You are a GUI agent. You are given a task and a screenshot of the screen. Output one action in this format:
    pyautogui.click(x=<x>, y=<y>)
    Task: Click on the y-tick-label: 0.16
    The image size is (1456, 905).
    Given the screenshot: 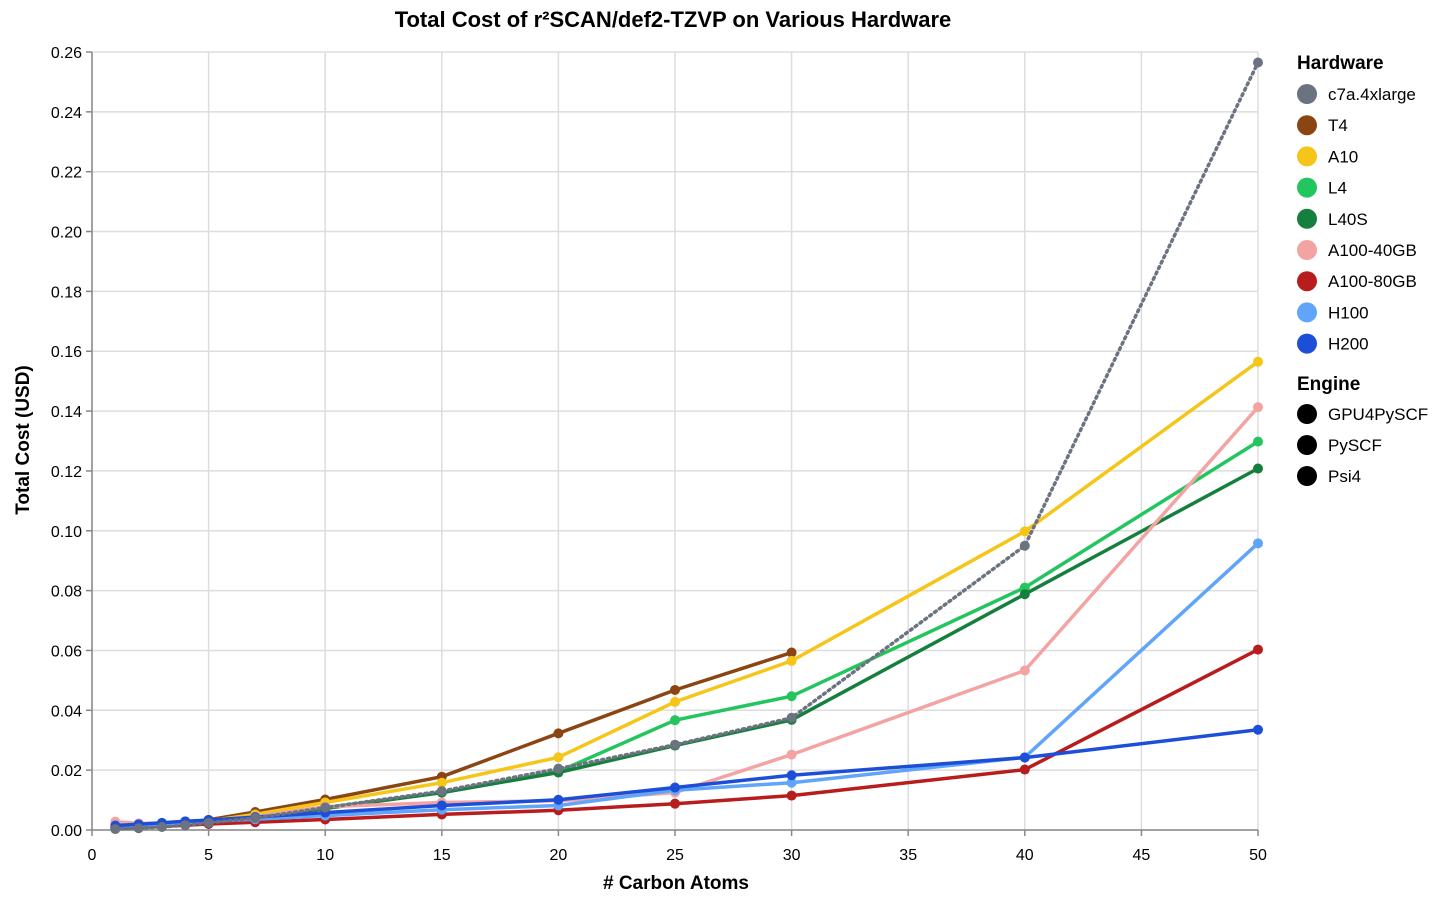 What is the action you would take?
    pyautogui.click(x=66, y=352)
    